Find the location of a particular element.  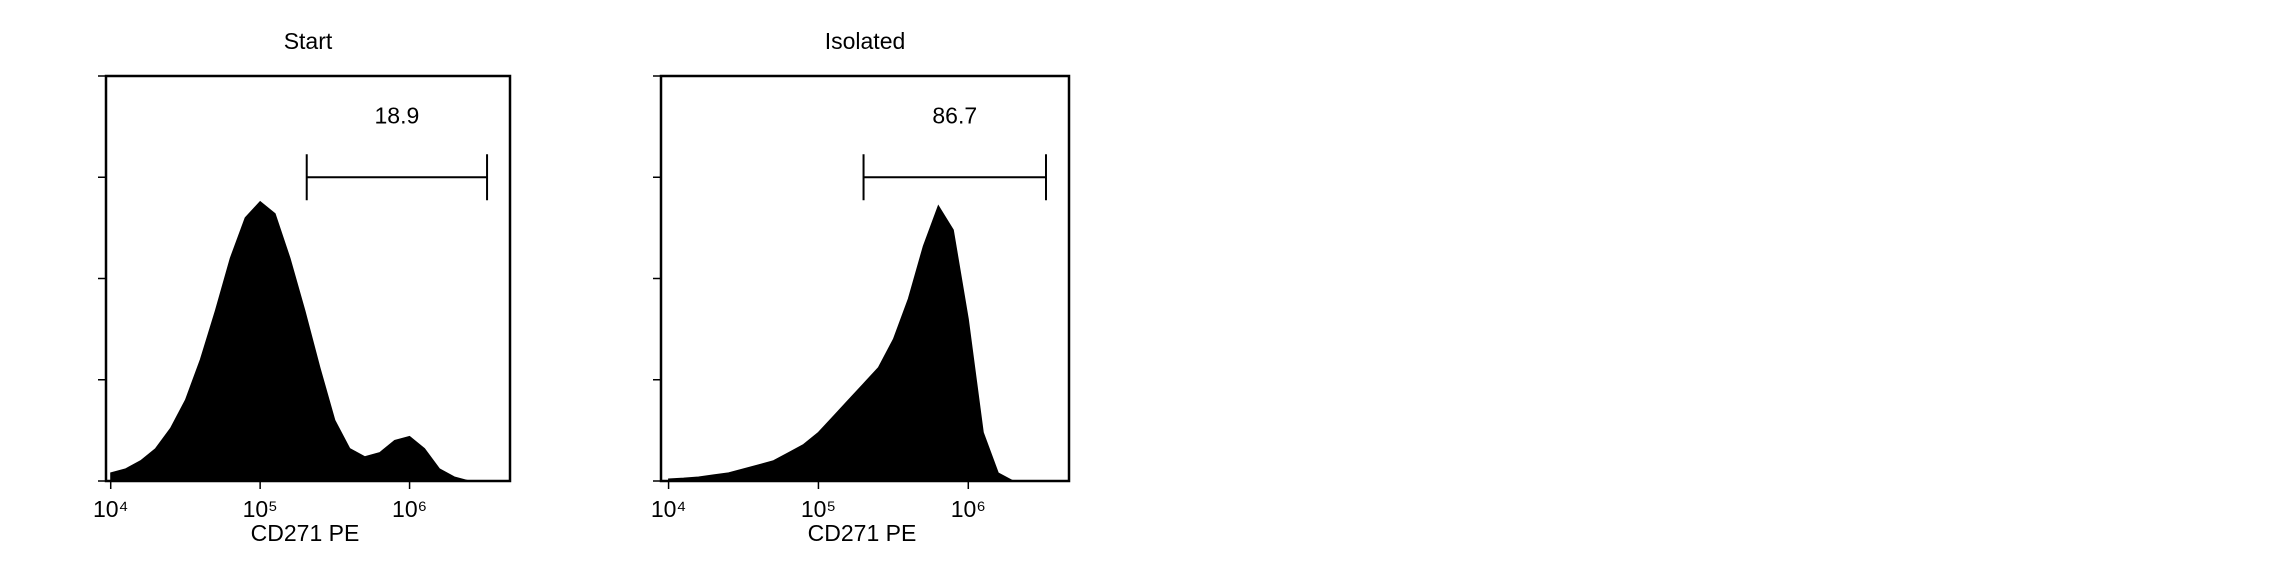

chart-title: Isolated is located at coordinates (865, 41).